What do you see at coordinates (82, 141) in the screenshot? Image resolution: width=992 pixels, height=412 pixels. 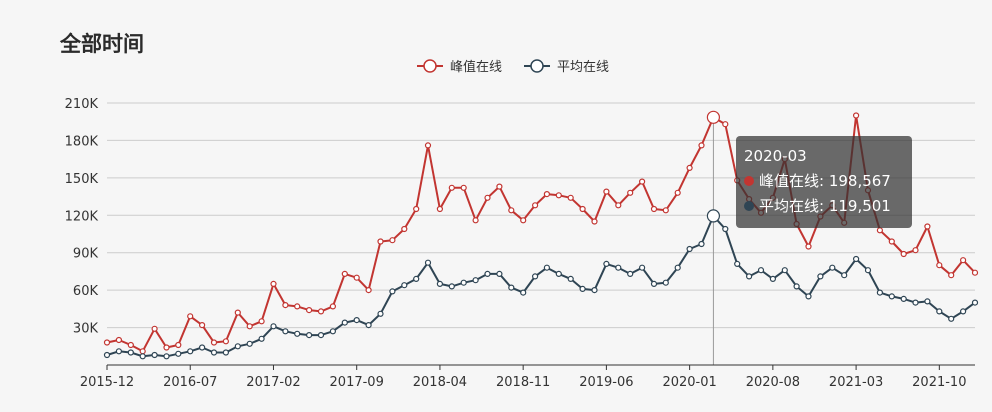 I see `y-tick-label: 180K` at bounding box center [82, 141].